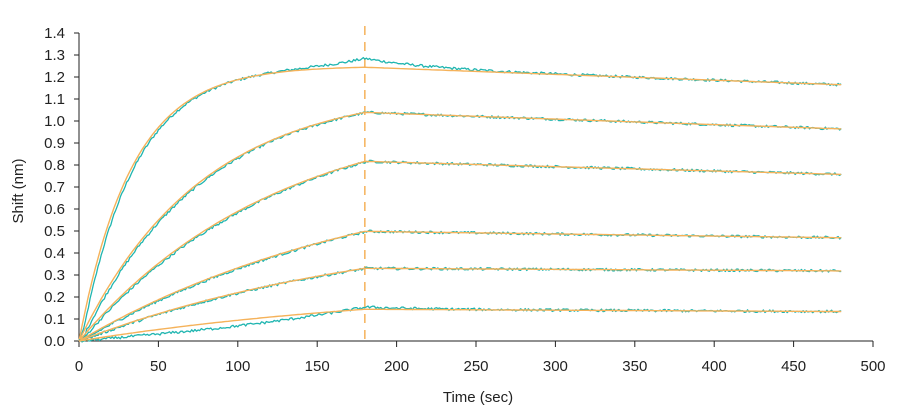 The width and height of the screenshot is (900, 416). Describe the element at coordinates (158, 366) in the screenshot. I see `x-tick-label: 50` at that location.